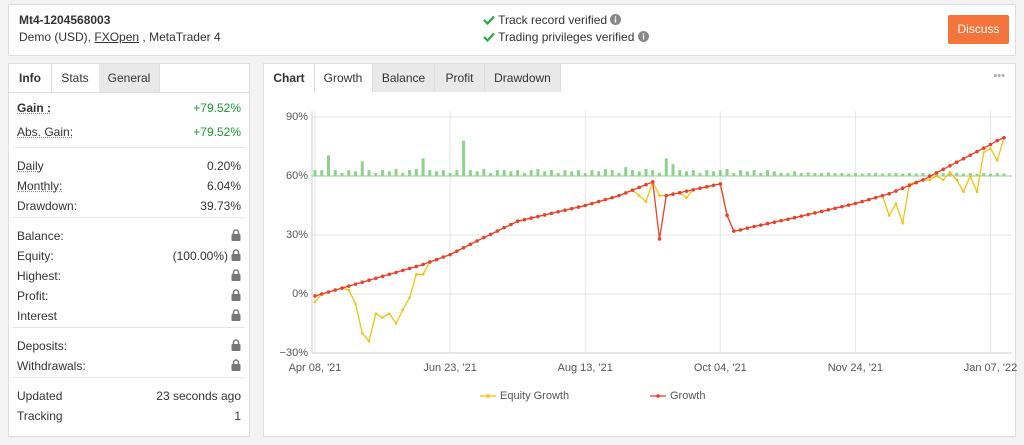  Describe the element at coordinates (460, 78) in the screenshot. I see `tab: Profit` at that location.